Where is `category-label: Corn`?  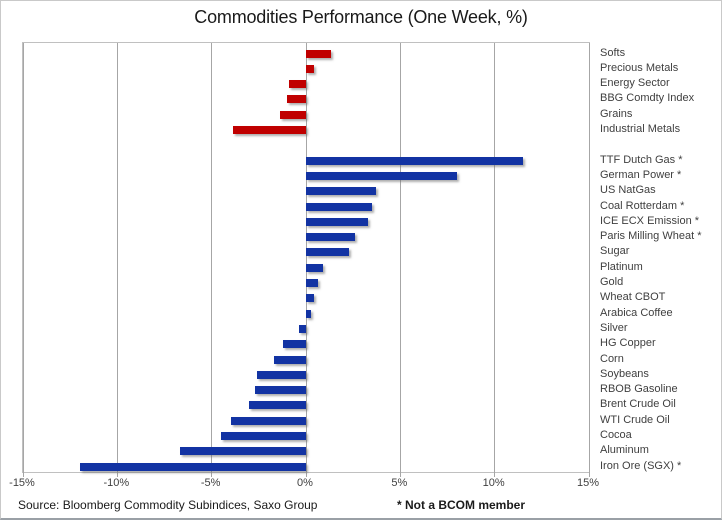
category-label: Corn is located at coordinates (612, 358).